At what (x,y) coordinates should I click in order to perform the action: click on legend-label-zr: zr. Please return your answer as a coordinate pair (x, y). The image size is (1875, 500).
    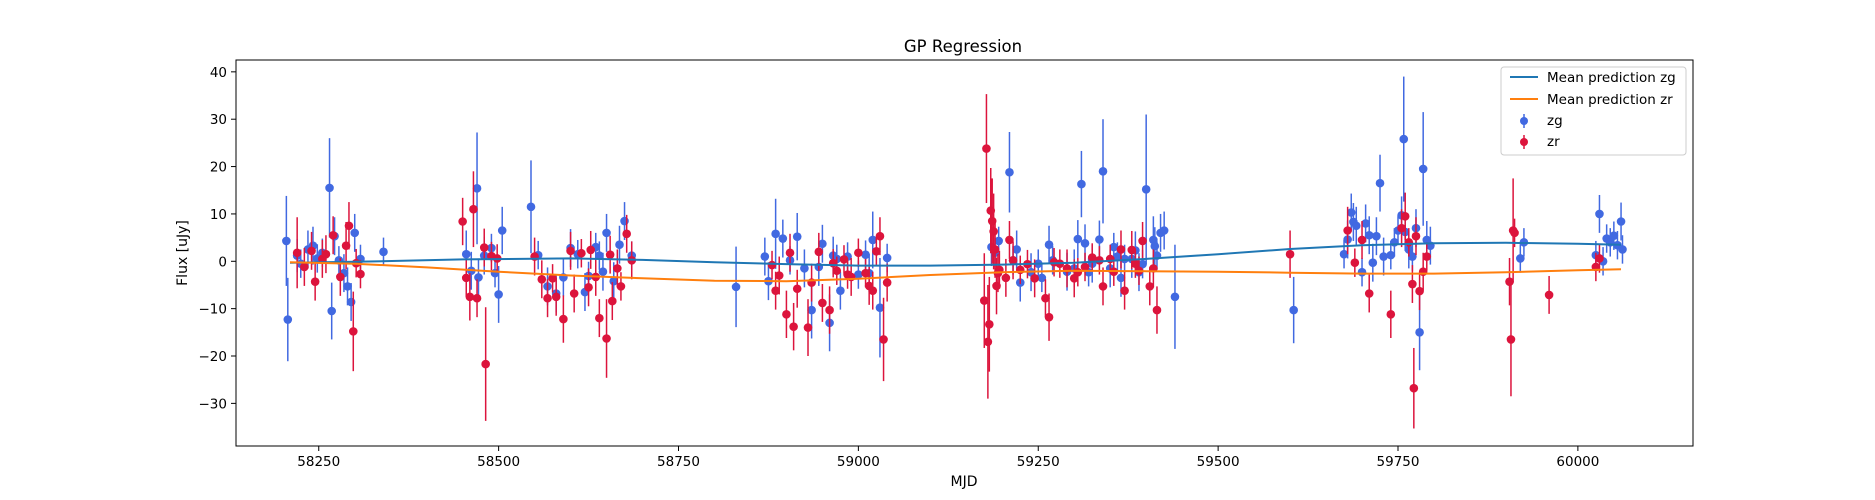
    Looking at the image, I should click on (1553, 142).